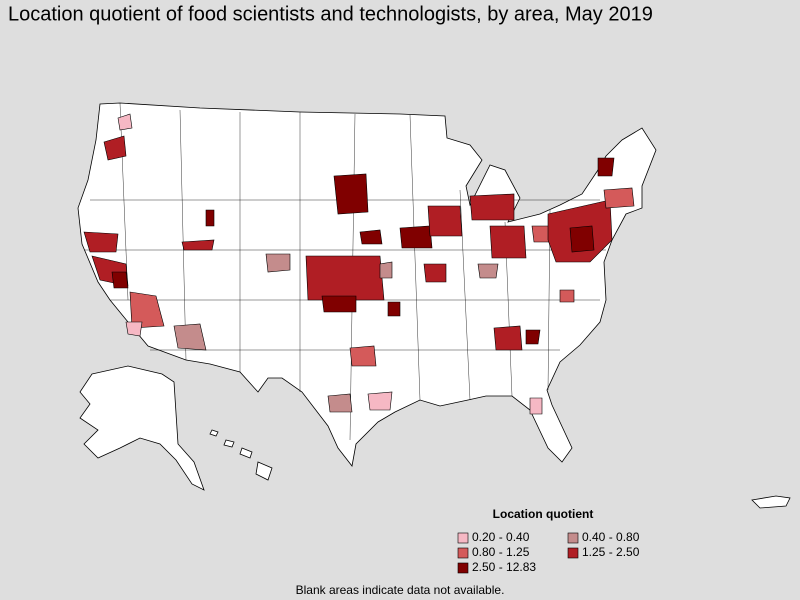  I want to click on legend-label: 0.40 - 0.80, so click(611, 537).